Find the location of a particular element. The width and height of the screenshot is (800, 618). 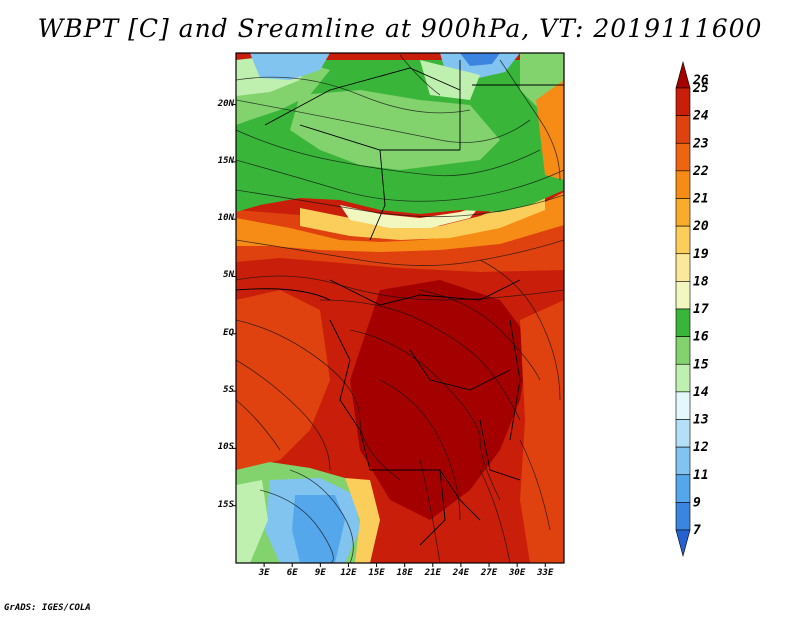

colorbar-label: 12 is located at coordinates (701, 447).